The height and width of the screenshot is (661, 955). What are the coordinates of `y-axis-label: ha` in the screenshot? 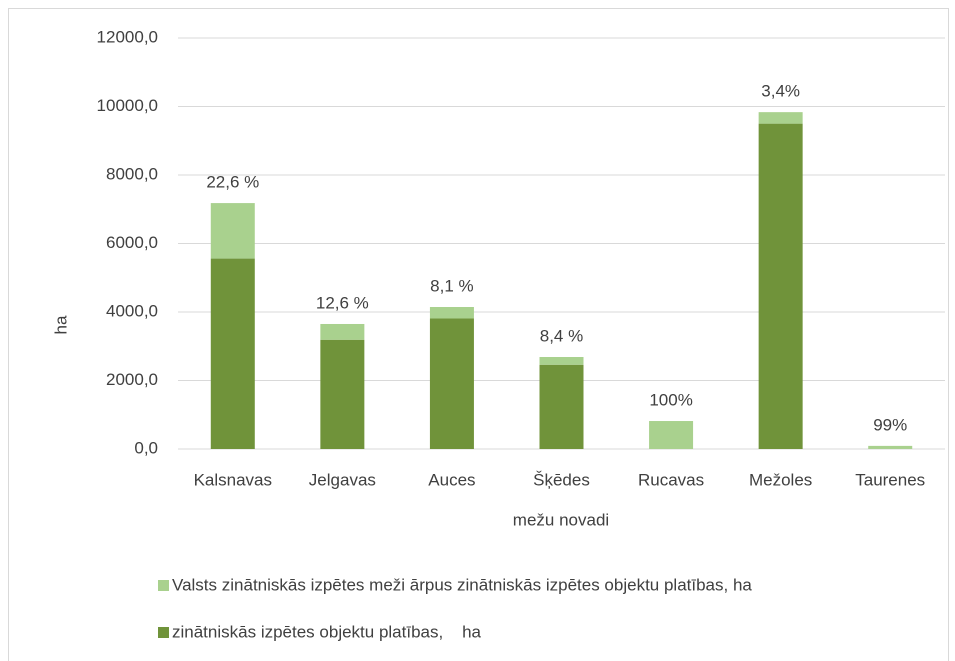 It's located at (60, 324).